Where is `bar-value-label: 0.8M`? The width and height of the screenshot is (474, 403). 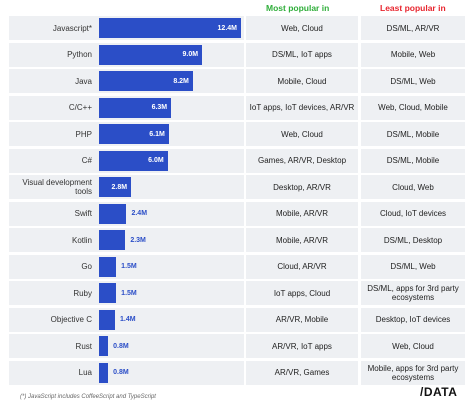 bar-value-label: 0.8M is located at coordinates (121, 346).